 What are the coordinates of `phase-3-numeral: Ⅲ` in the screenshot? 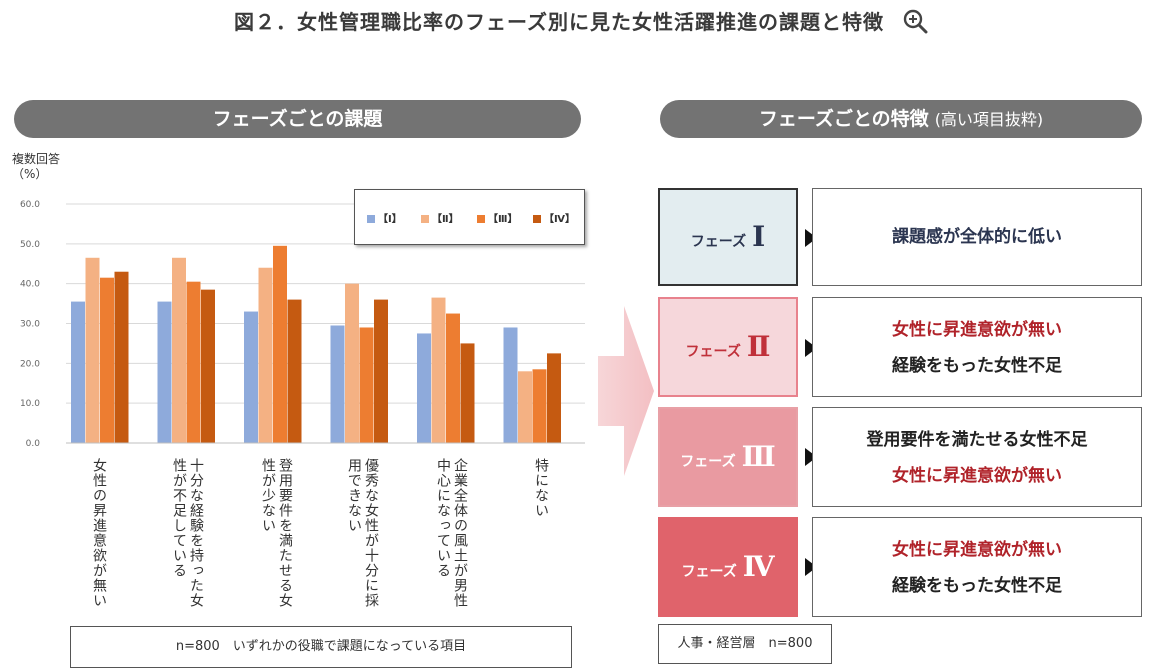 It's located at (758, 456).